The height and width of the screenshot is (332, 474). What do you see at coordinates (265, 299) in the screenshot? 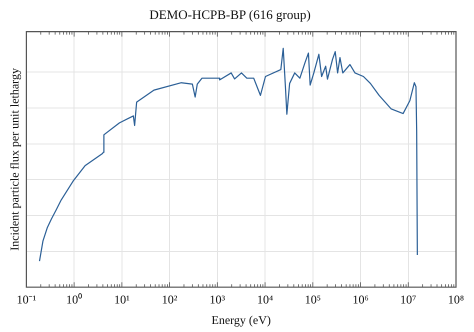
I see `x-tick-label: 10⁴` at bounding box center [265, 299].